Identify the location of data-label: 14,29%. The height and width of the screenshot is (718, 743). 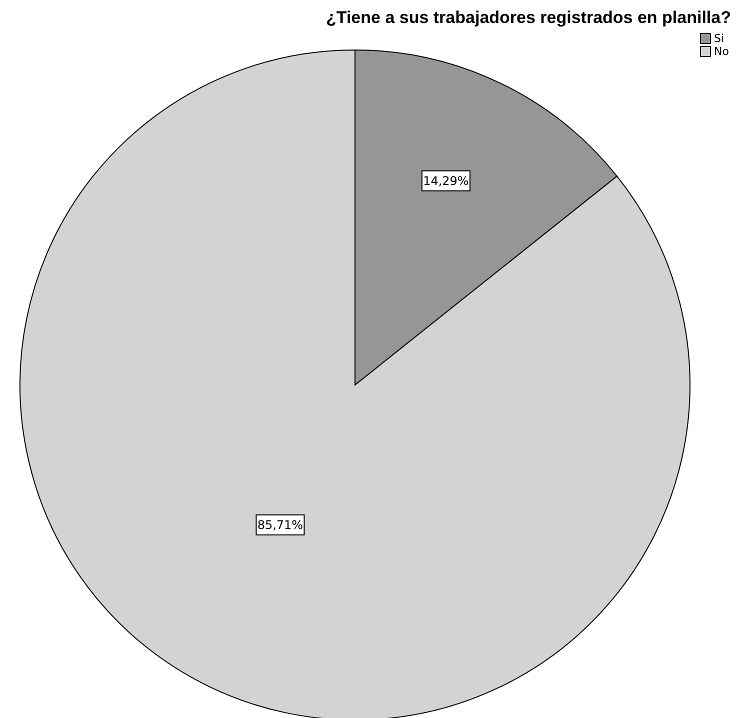
(446, 181).